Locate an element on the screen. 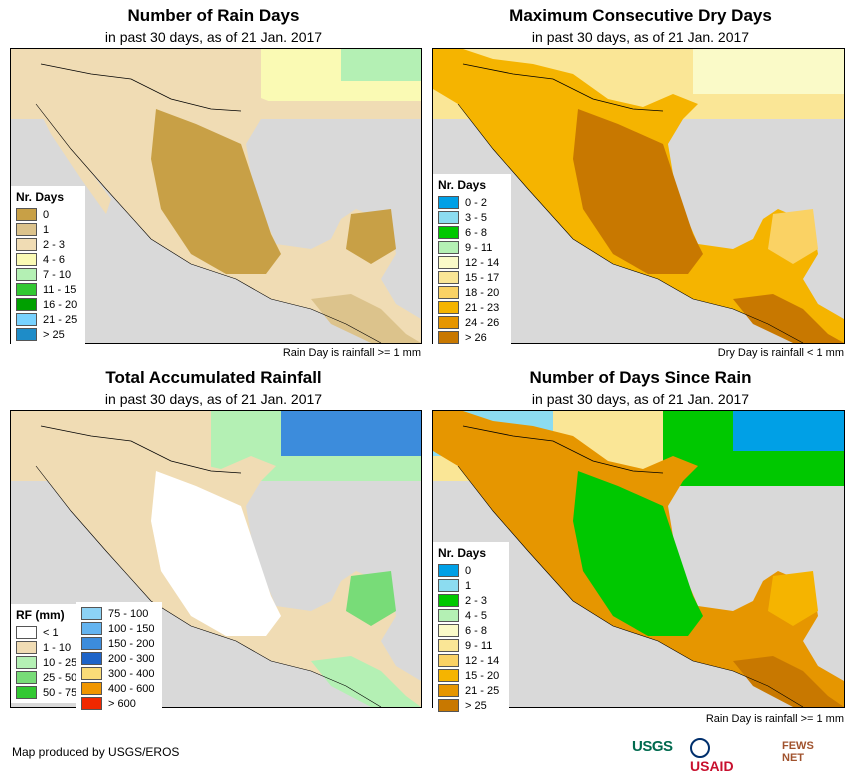 This screenshot has width=854, height=774. panel-title: Maximum Consecutive Dry Days is located at coordinates (640, 15).